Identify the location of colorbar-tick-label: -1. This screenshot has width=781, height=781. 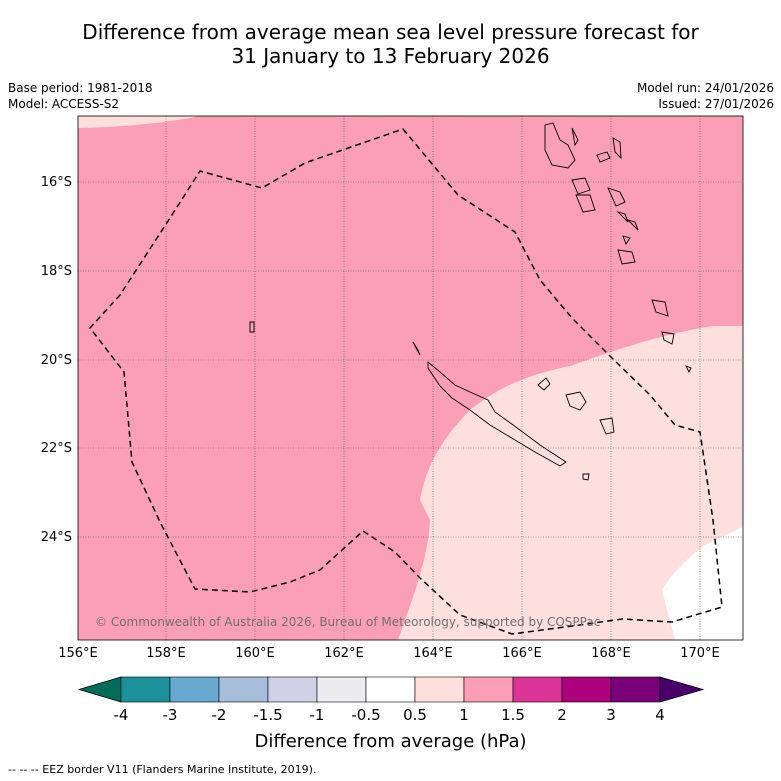
(317, 715).